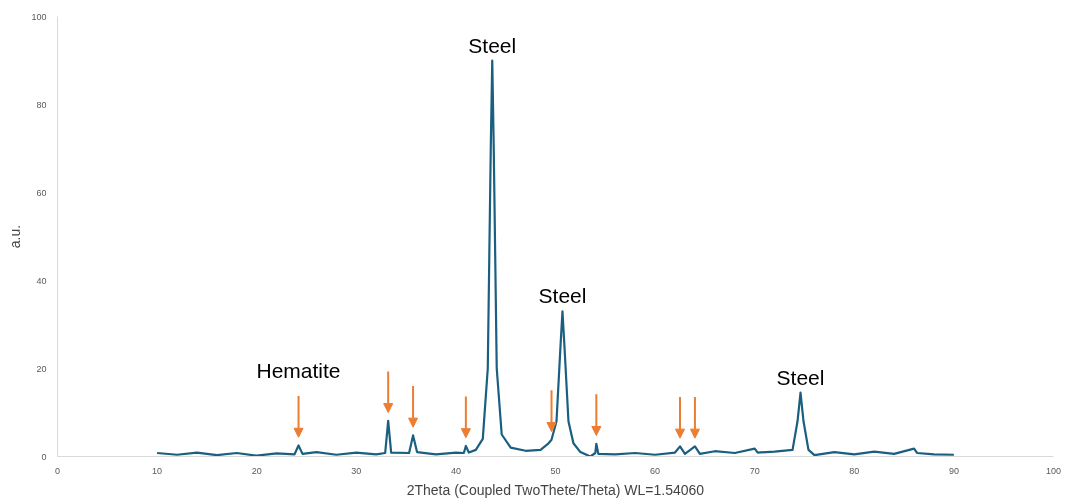 The height and width of the screenshot is (500, 1068). Describe the element at coordinates (754, 470) in the screenshot. I see `x-tick-label: 70` at that location.